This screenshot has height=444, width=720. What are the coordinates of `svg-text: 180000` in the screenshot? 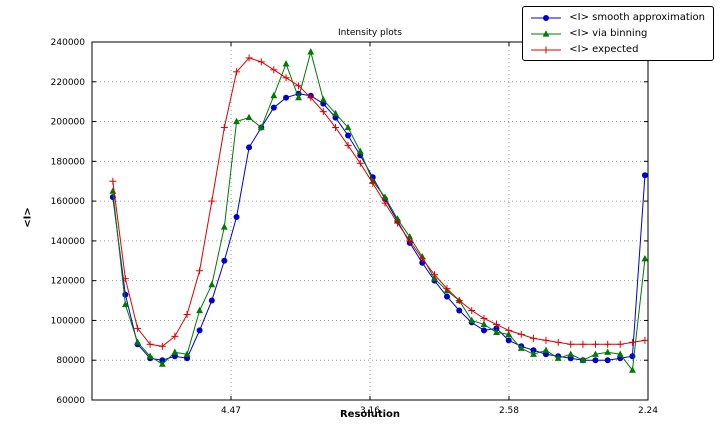 It's located at (68, 162).